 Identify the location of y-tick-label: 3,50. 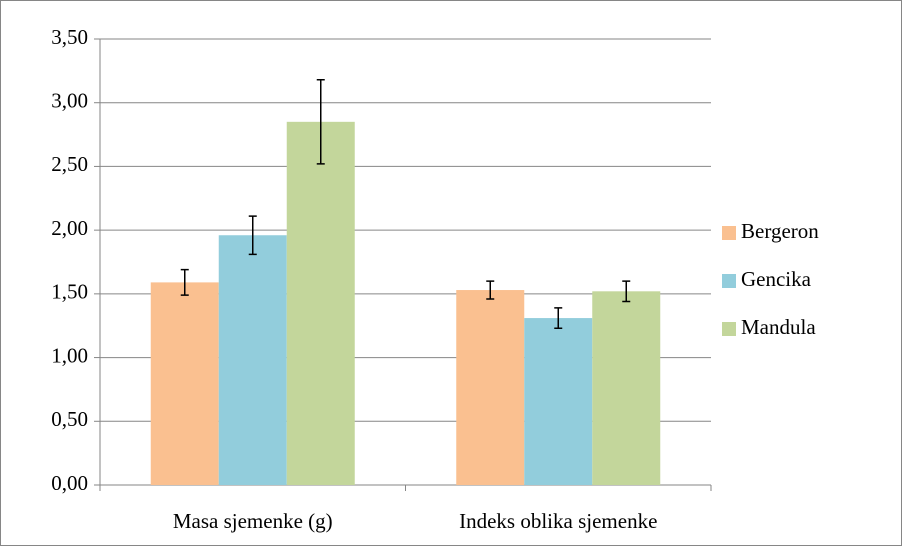
(69, 37).